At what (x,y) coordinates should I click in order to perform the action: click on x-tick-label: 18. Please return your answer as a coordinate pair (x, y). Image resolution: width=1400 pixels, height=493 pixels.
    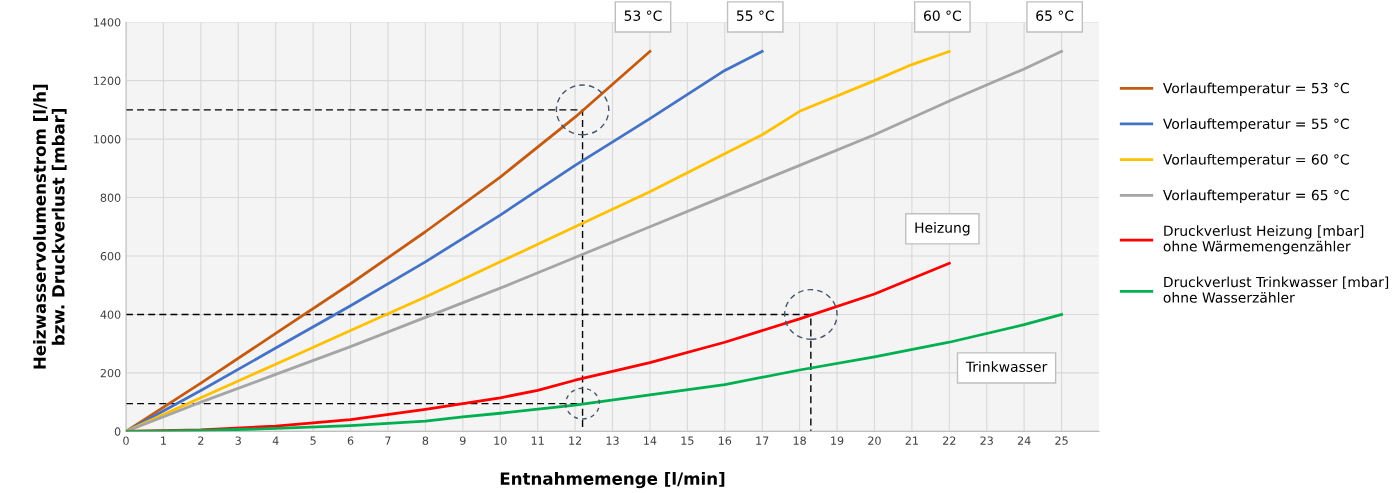
    Looking at the image, I should click on (799, 440).